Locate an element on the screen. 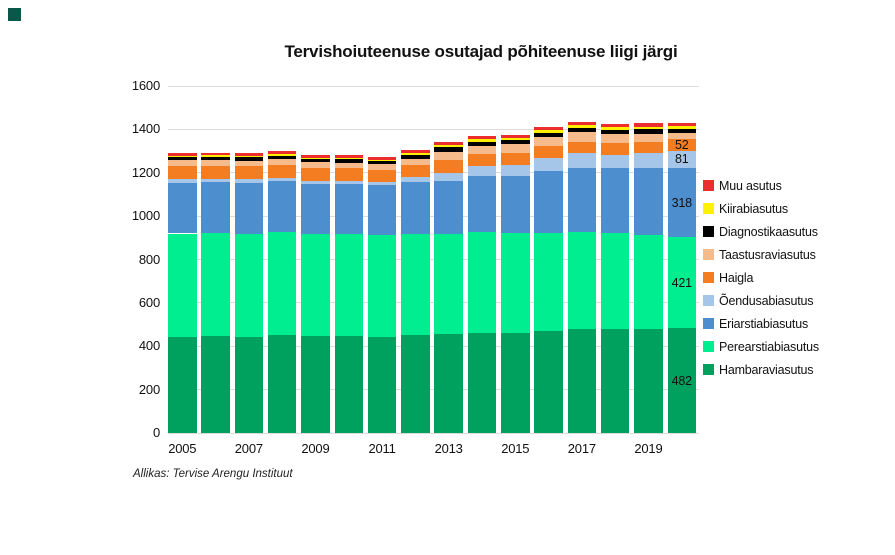  legend-item-label: Hambaraviasutus is located at coordinates (766, 369).